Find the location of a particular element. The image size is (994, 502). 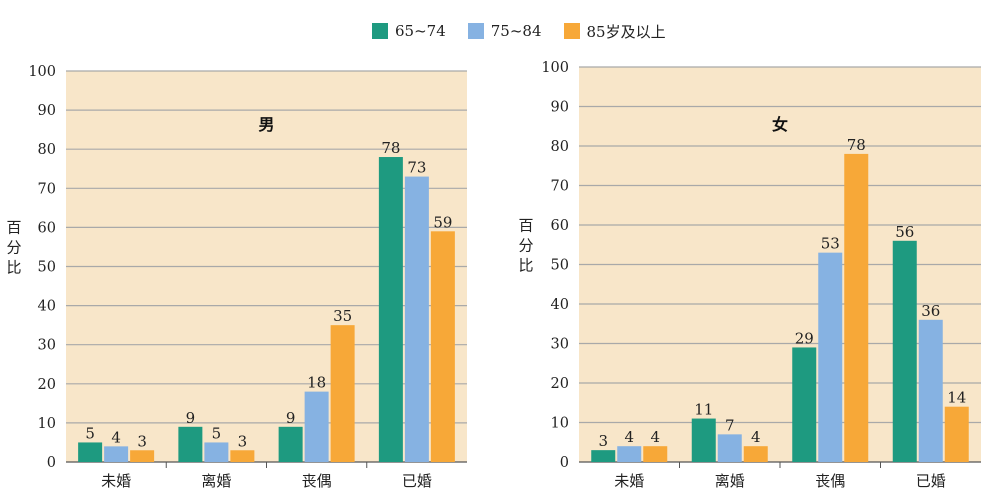

data-label: 18 is located at coordinates (316, 383).